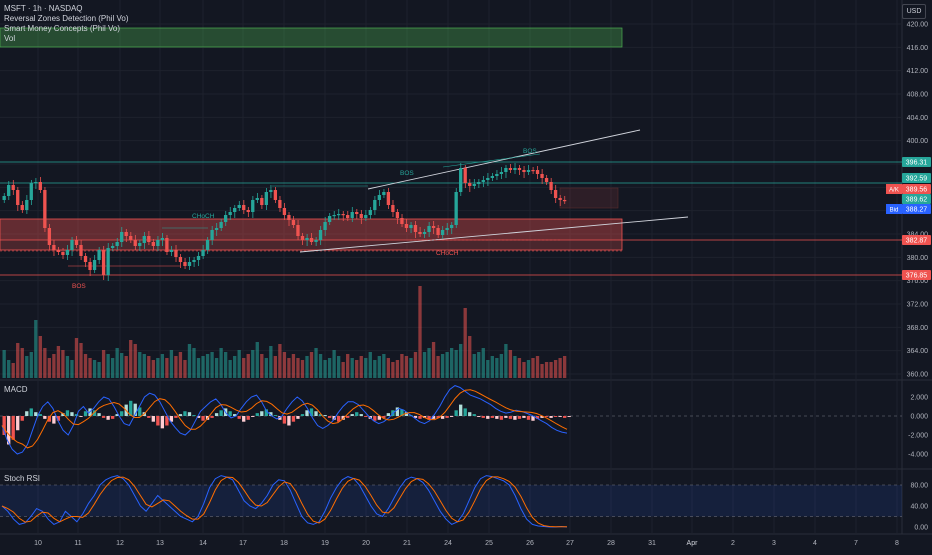 This screenshot has width=932, height=555. I want to click on currency-button: USD, so click(914, 11).